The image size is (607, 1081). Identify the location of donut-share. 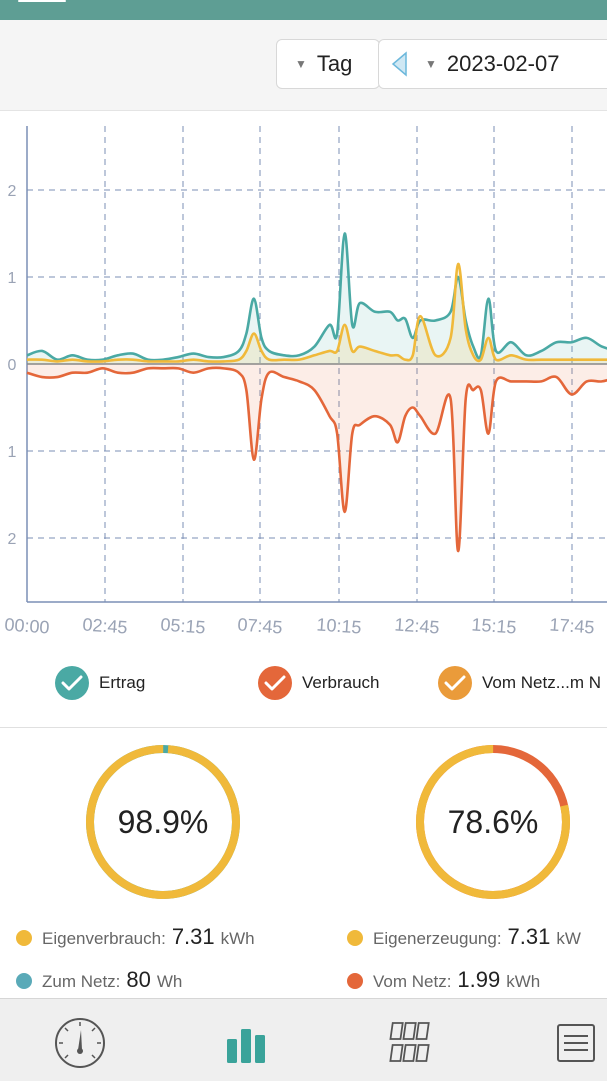
(163, 822).